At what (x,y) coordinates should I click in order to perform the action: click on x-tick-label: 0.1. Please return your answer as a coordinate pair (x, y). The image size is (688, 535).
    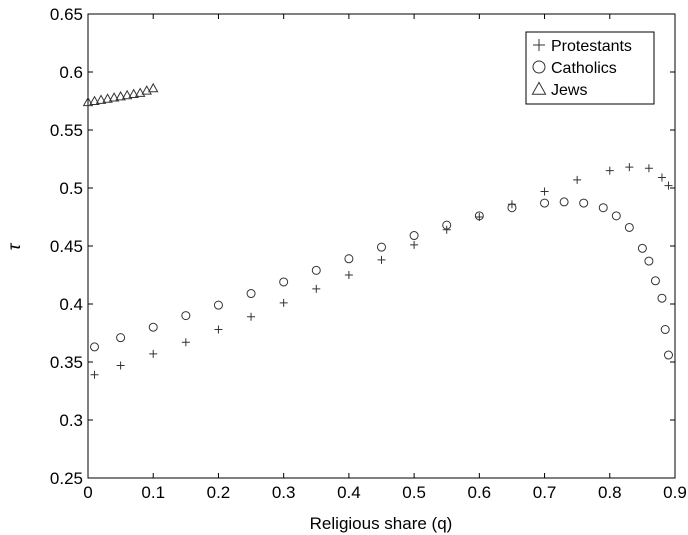
    Looking at the image, I should click on (153, 492).